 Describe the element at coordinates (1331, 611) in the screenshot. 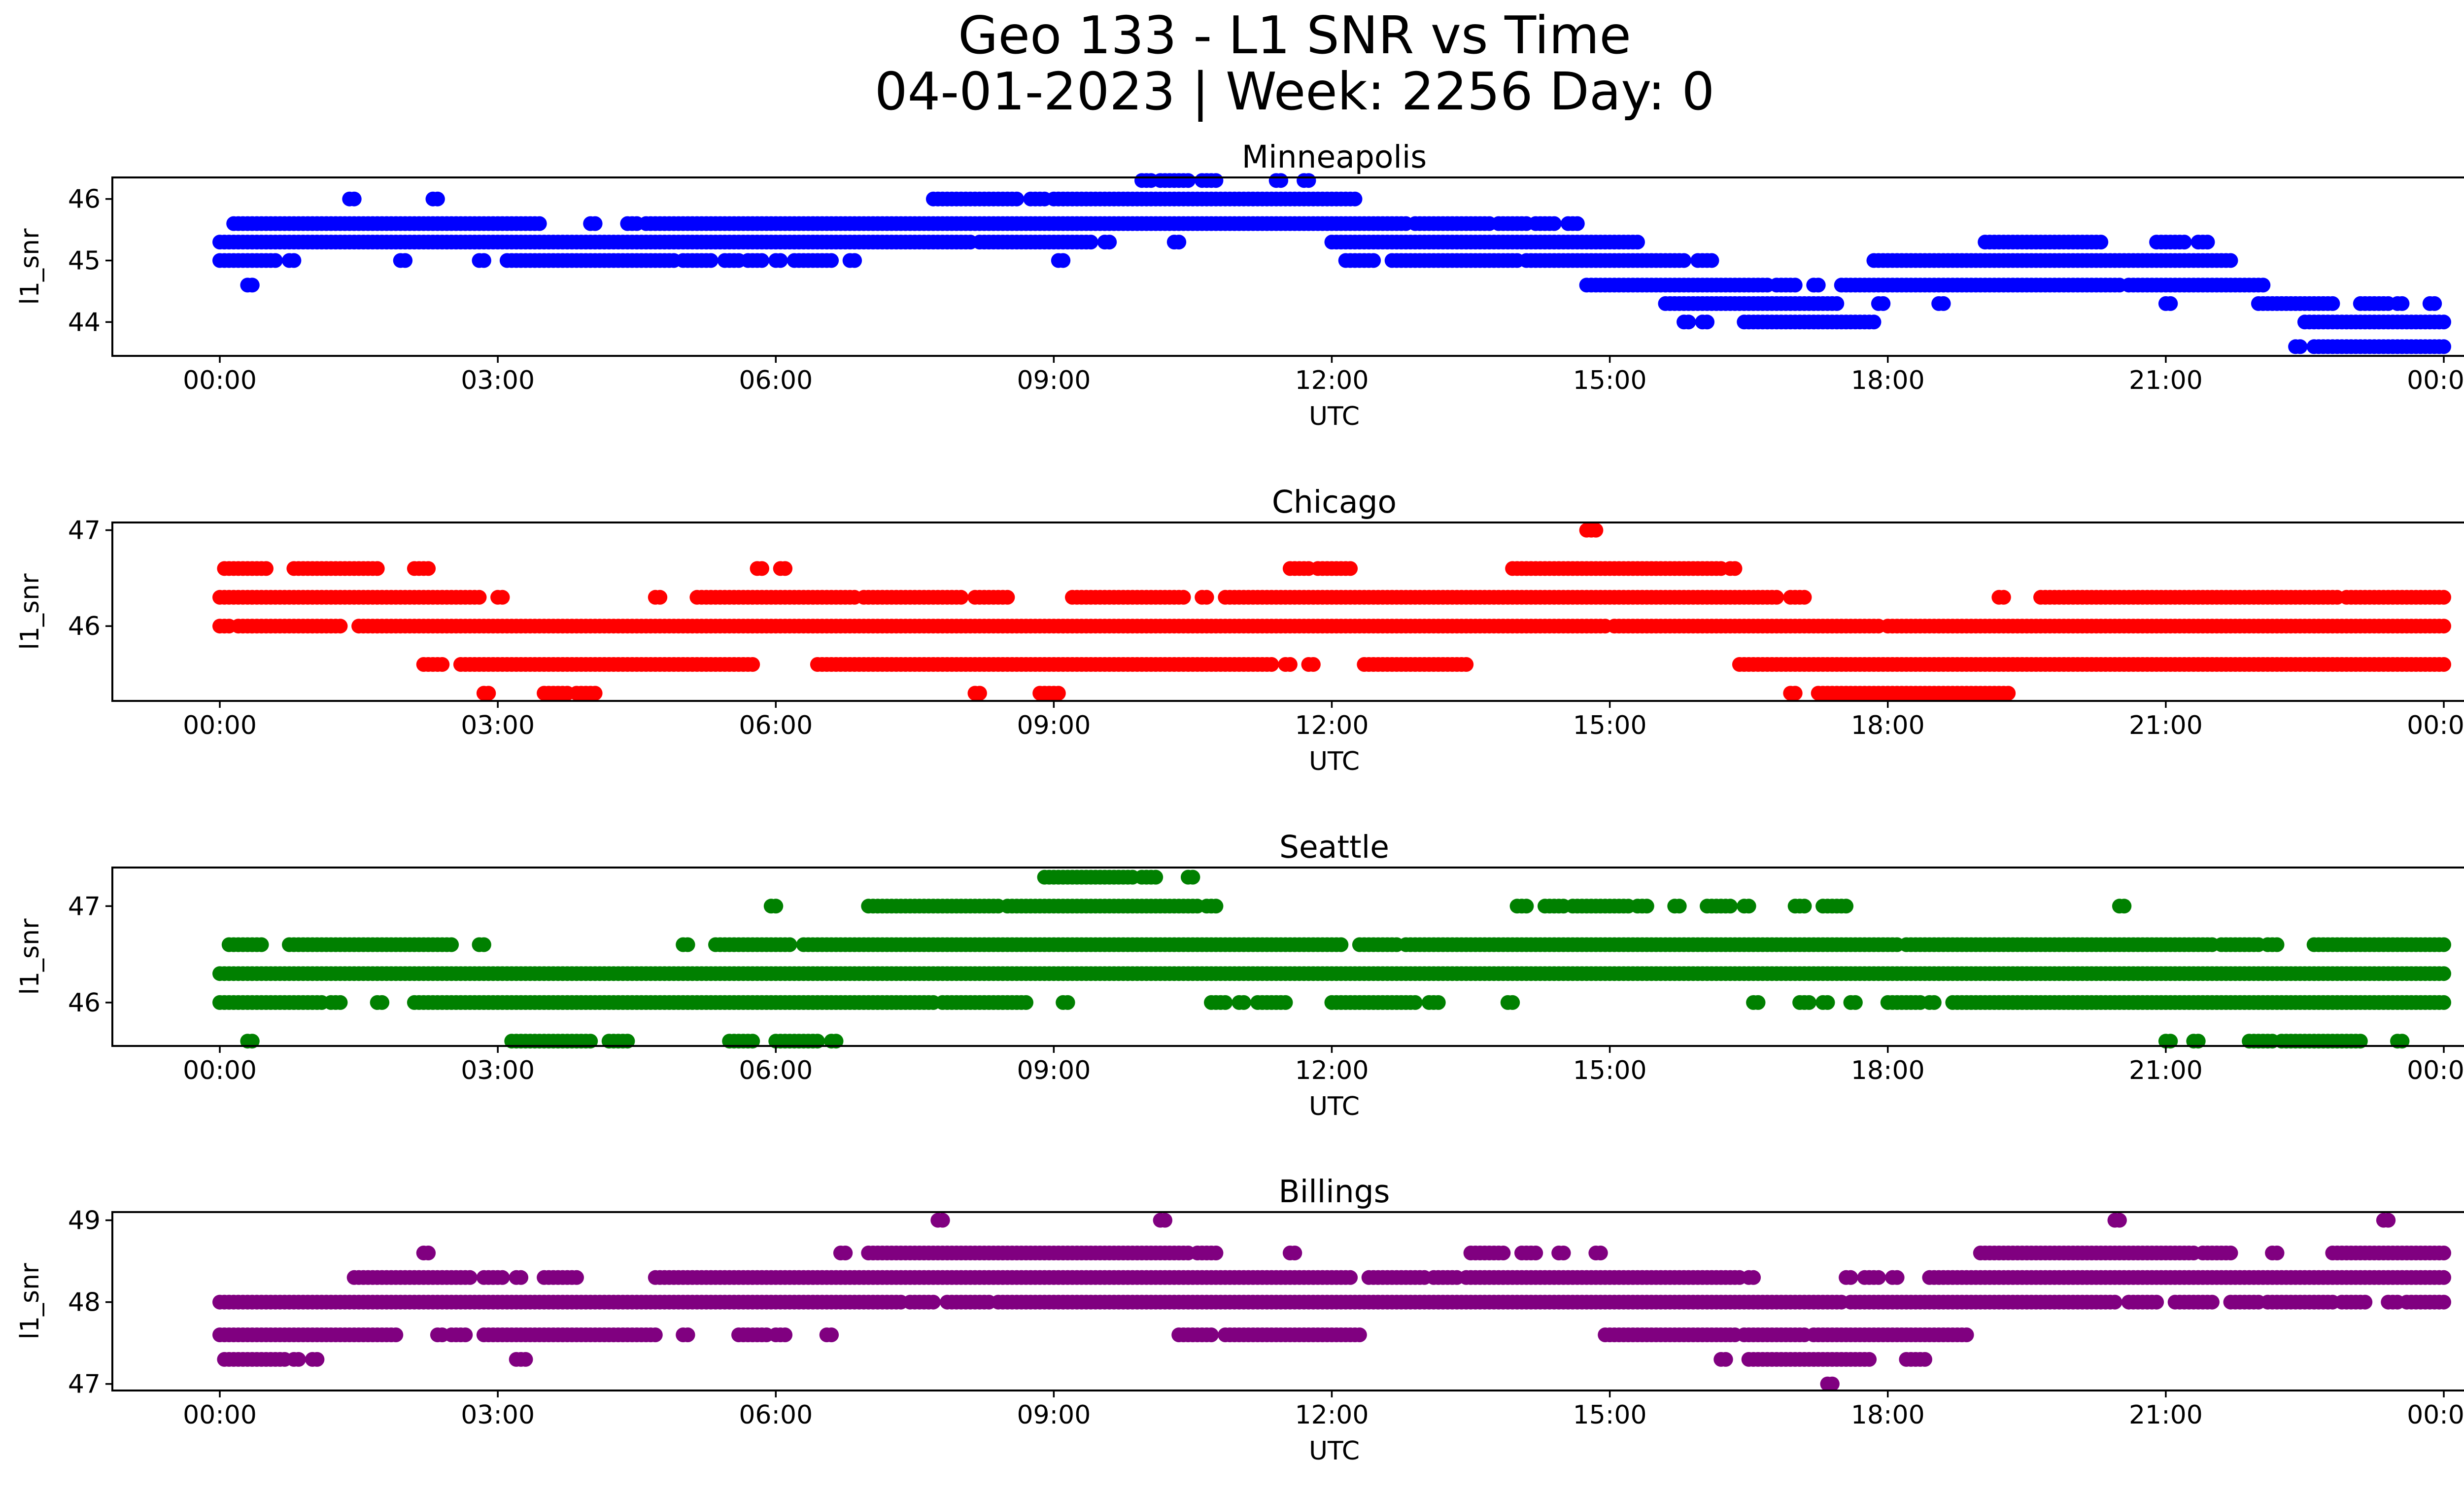

I see `chicago-points` at that location.